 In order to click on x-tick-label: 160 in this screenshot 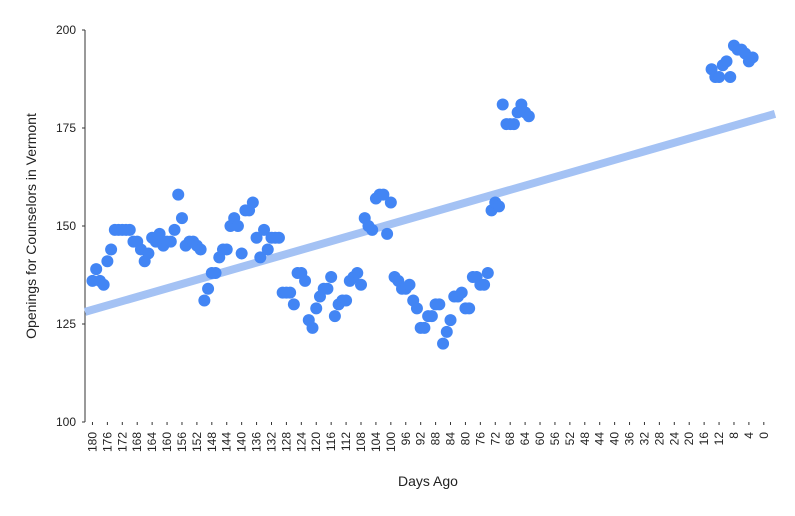, I will do `click(167, 442)`.